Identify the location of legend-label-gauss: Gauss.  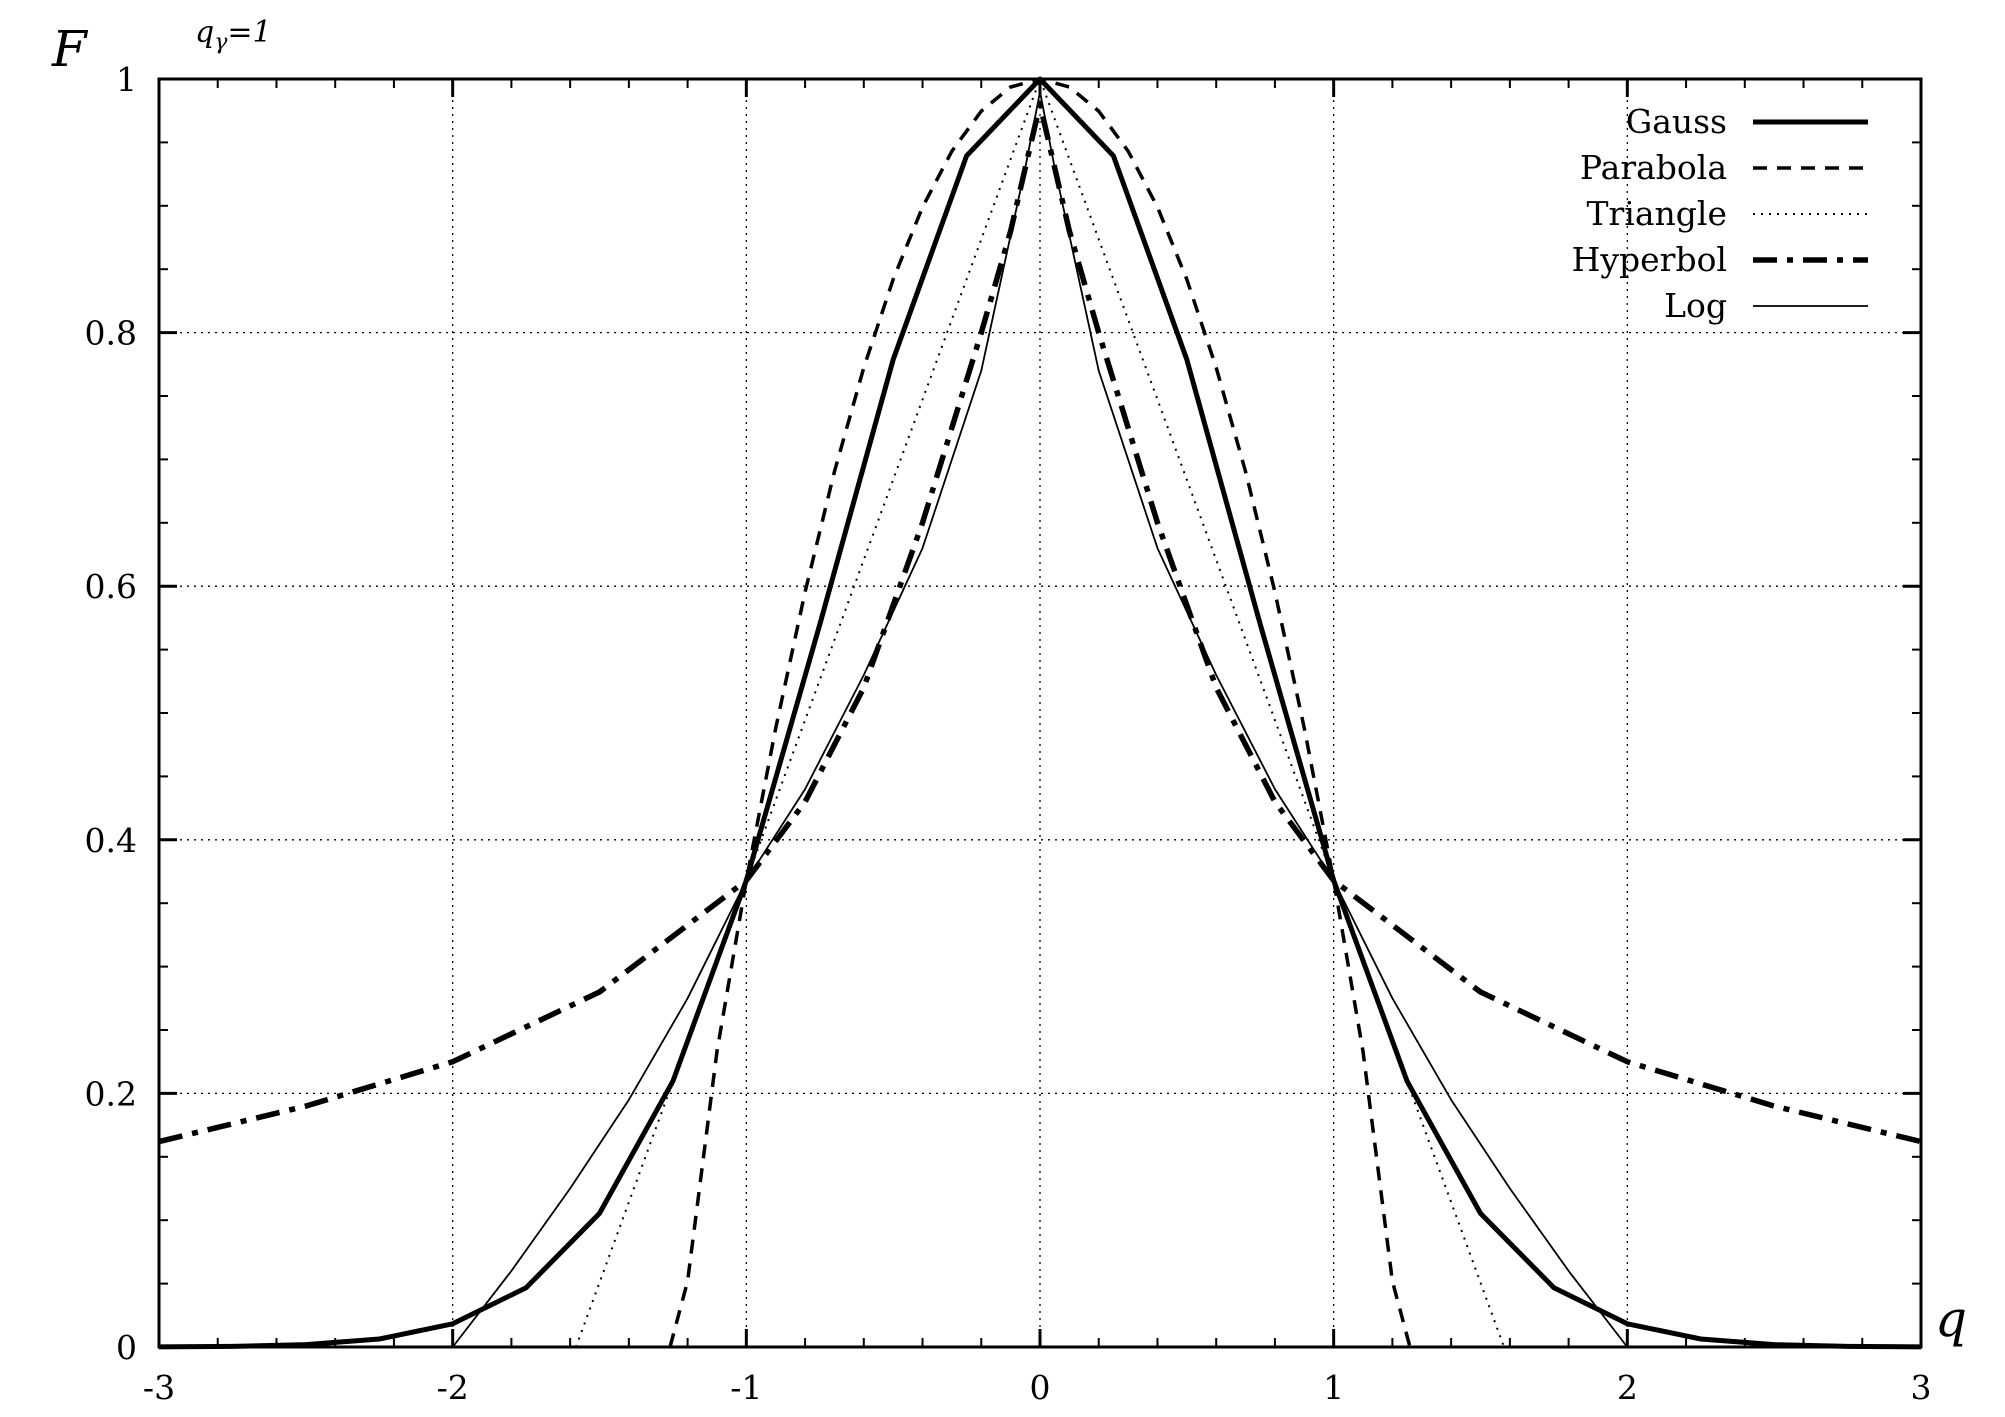
(1676, 121).